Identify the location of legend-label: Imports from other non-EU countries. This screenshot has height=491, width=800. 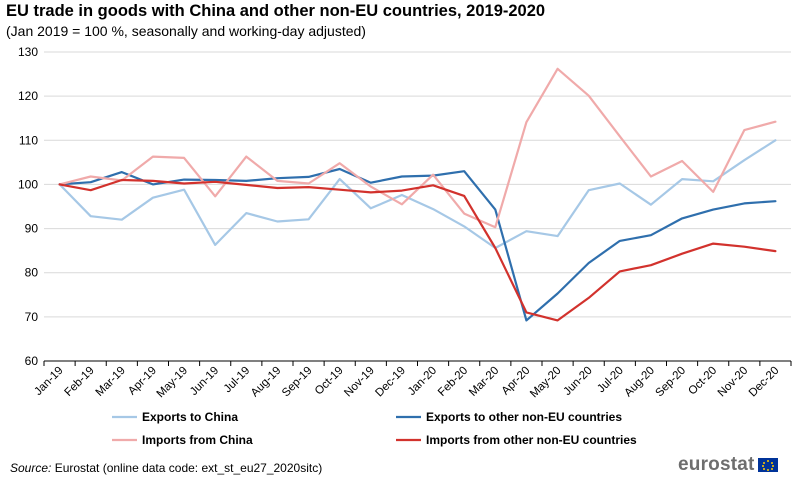
(531, 440).